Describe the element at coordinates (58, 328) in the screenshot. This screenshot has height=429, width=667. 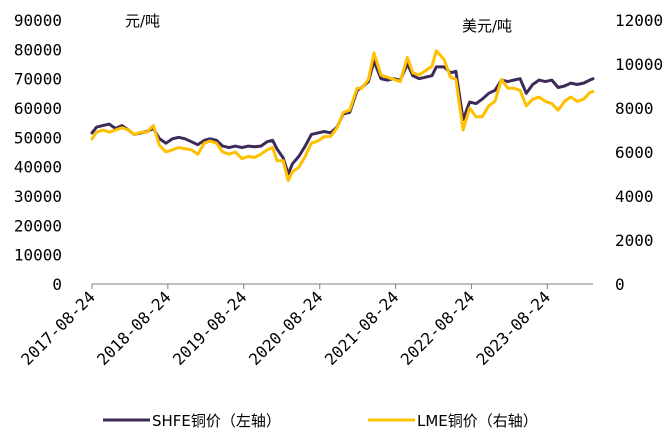
I see `x-tick-label: 2017-08-24` at that location.